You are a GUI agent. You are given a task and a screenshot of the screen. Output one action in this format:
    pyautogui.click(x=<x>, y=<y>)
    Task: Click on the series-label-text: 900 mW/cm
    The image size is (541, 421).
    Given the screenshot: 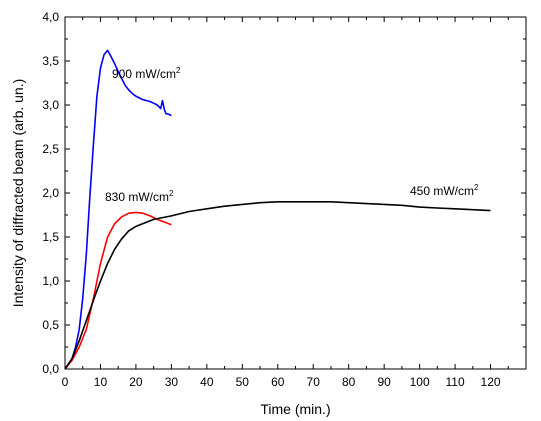 What is the action you would take?
    pyautogui.click(x=144, y=74)
    